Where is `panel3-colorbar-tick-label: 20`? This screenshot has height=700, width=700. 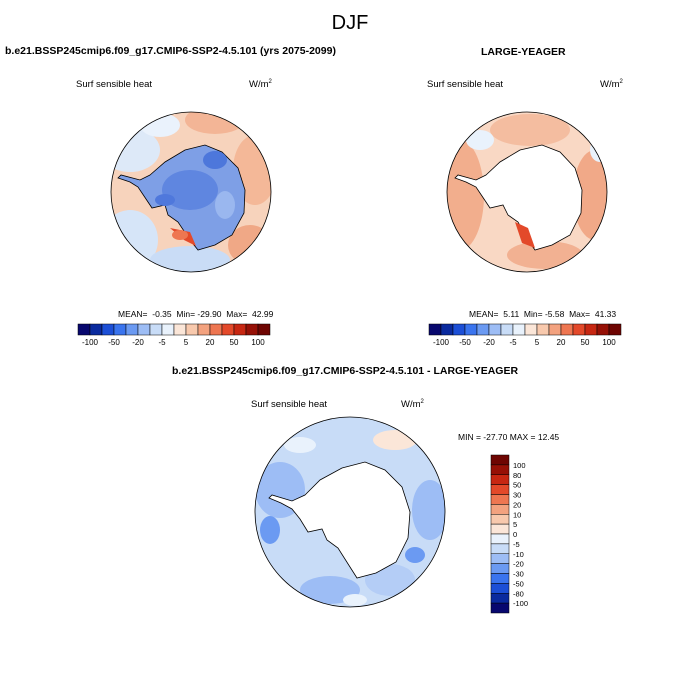 panel3-colorbar-tick-label: 20 is located at coordinates (517, 504).